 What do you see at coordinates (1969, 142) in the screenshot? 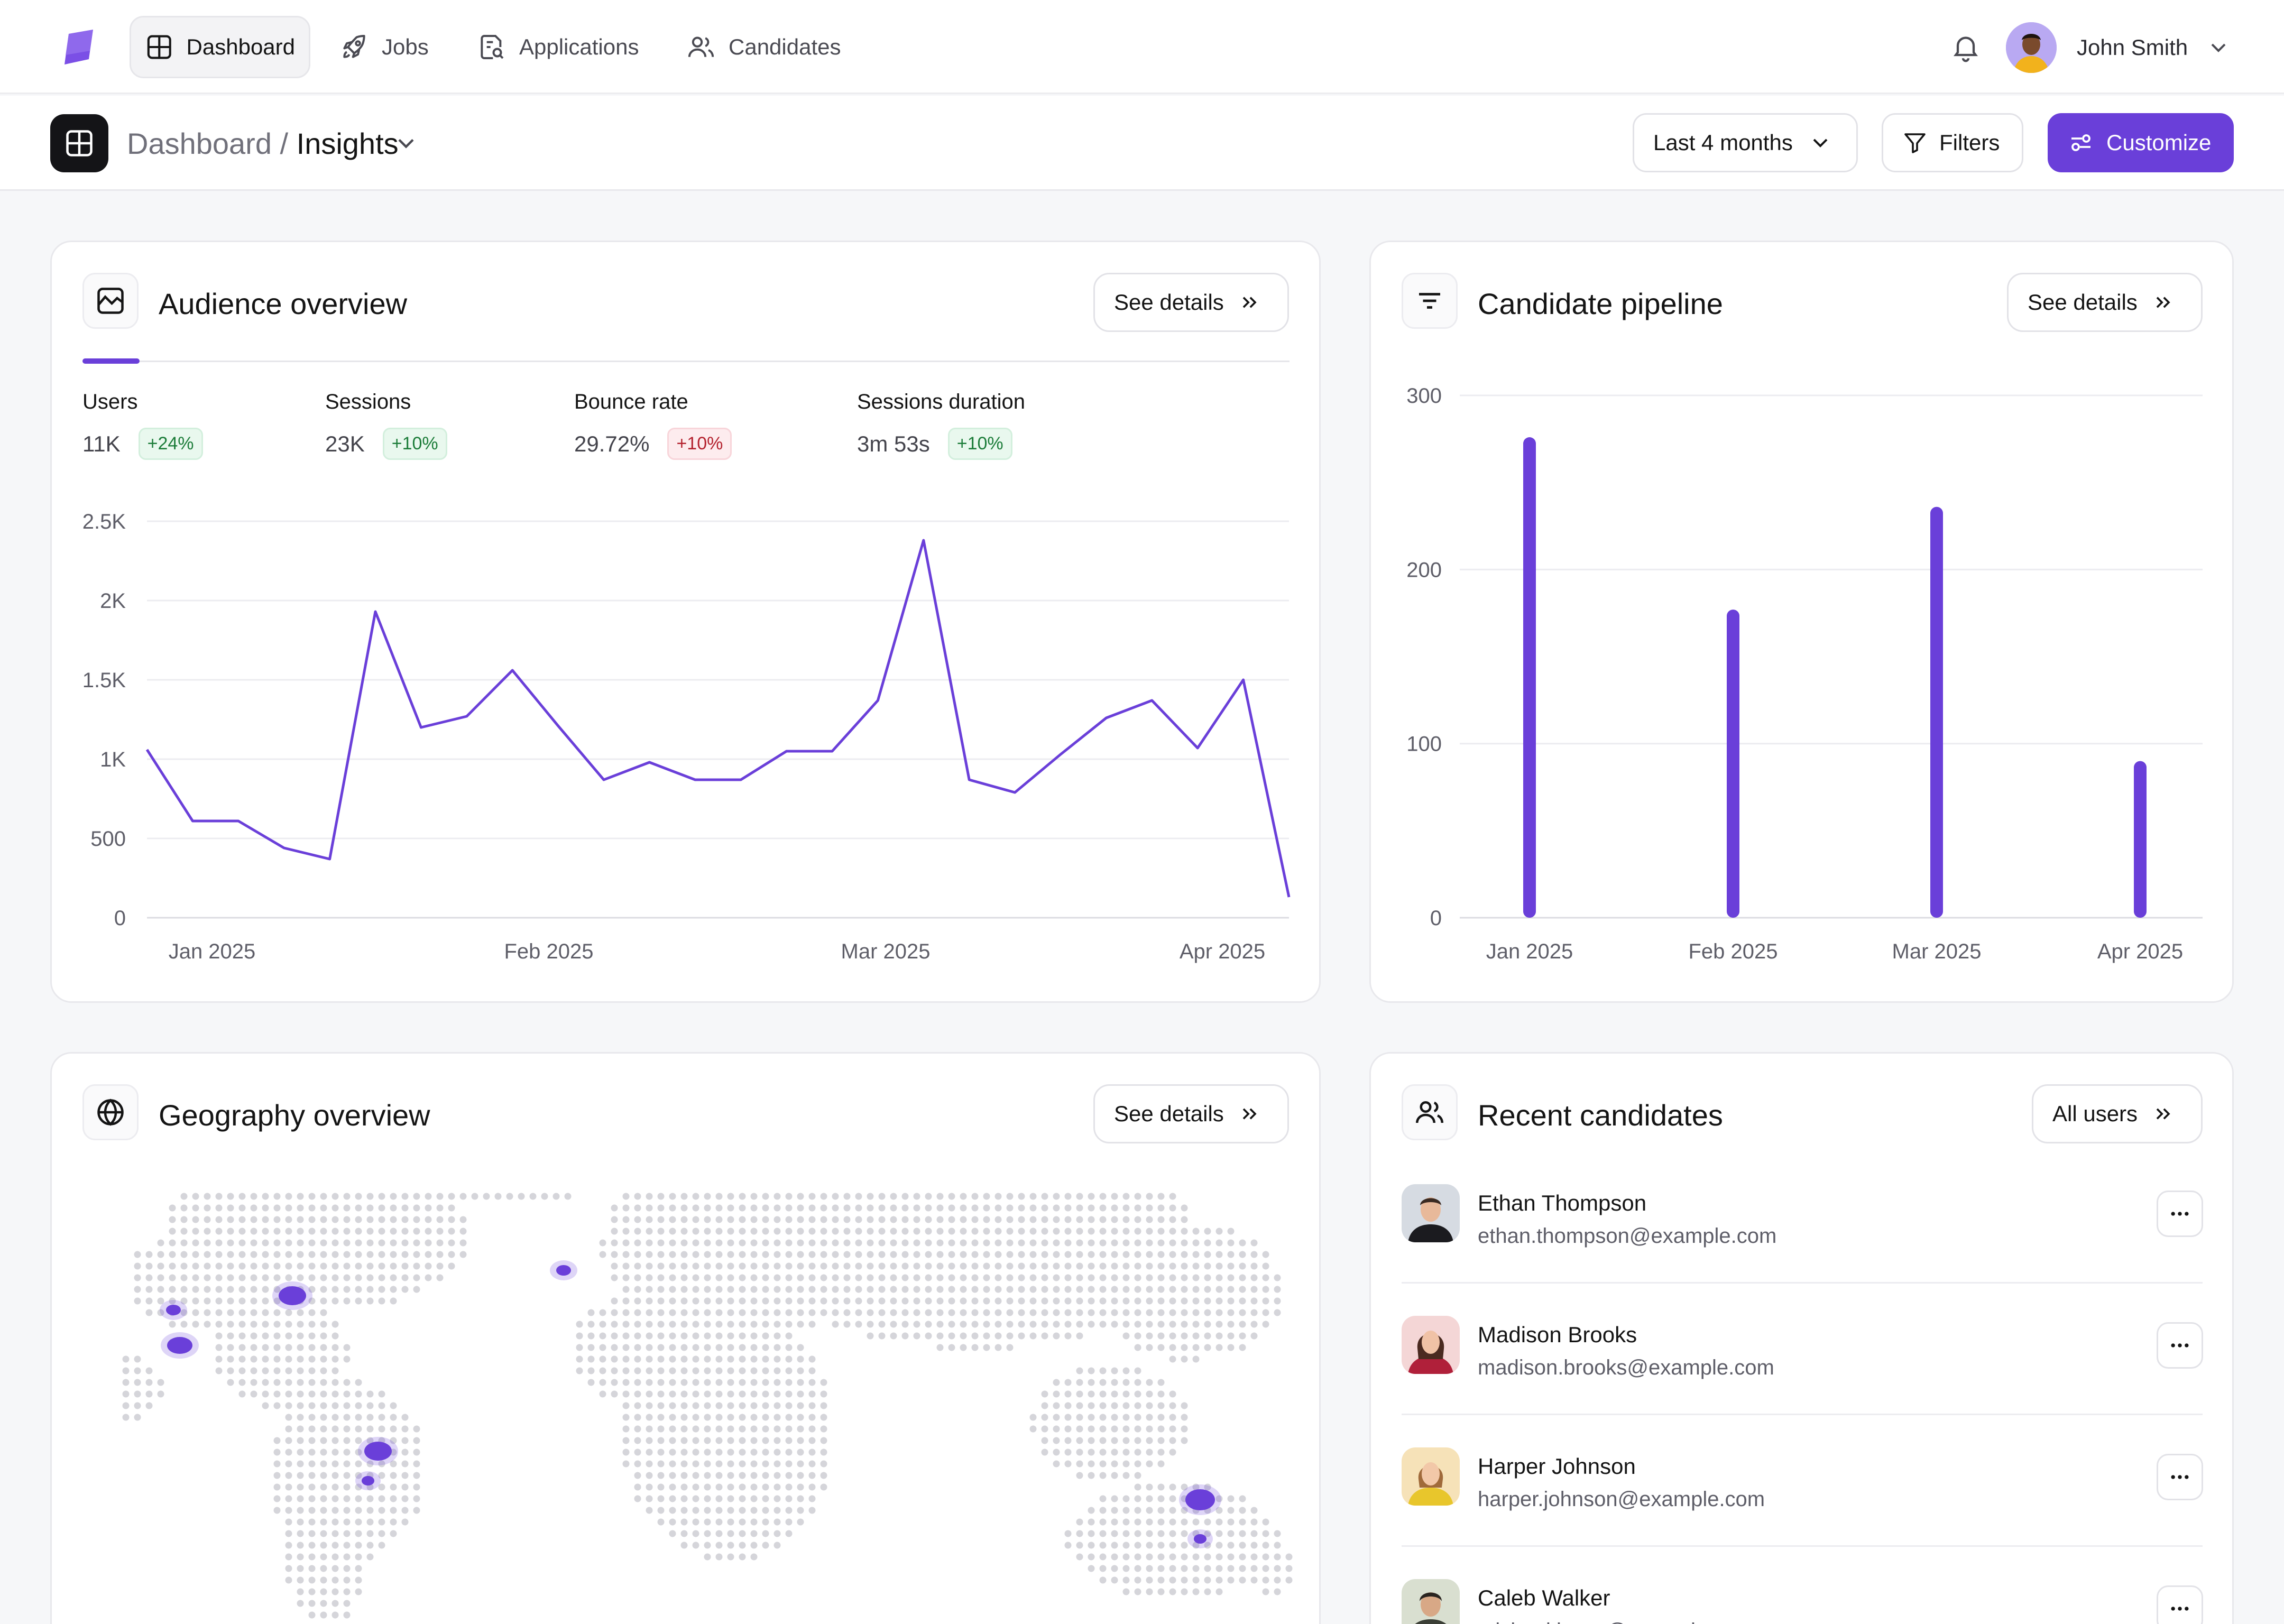
I see `filters-label: Filters` at bounding box center [1969, 142].